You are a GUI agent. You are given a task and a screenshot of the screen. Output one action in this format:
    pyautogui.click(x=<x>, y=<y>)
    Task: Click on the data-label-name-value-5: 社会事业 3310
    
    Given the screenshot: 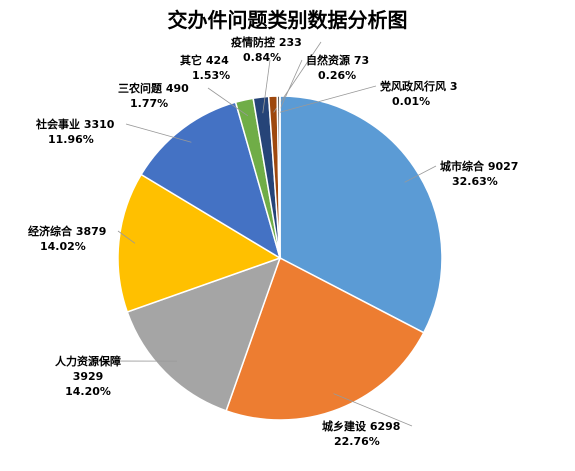 What is the action you would take?
    pyautogui.click(x=75, y=124)
    